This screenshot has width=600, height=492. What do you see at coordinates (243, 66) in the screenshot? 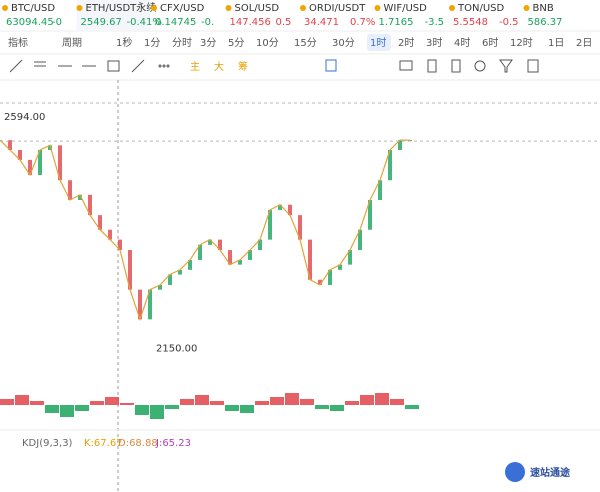
I see `tool-label: 筹` at bounding box center [243, 66].